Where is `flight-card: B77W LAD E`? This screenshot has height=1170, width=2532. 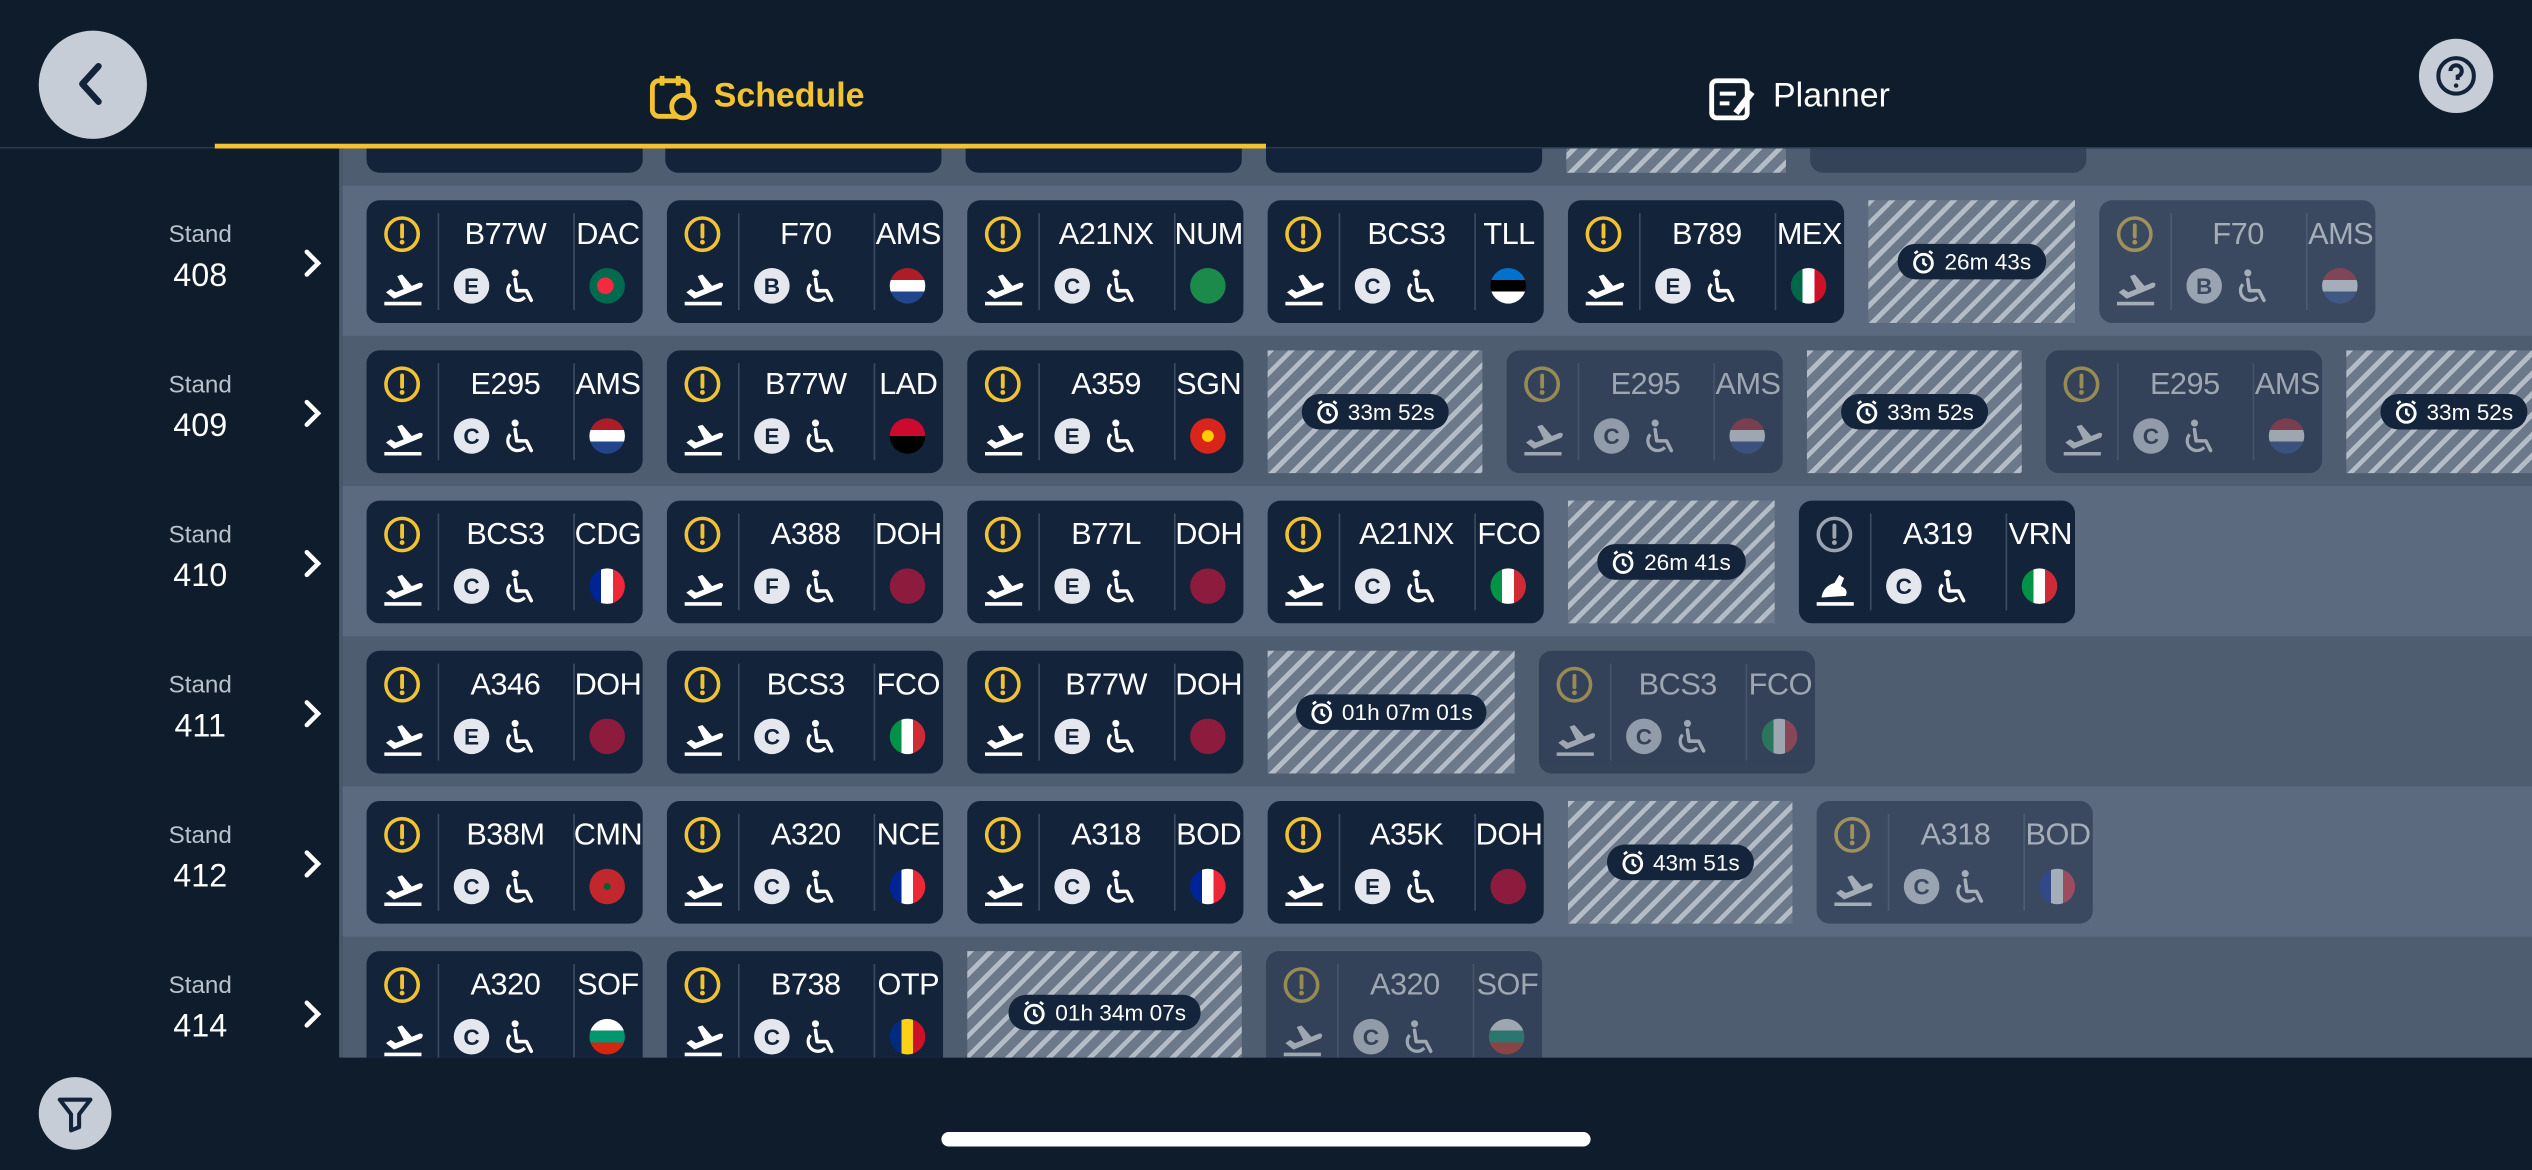 flight-card: B77W LAD E is located at coordinates (805, 412).